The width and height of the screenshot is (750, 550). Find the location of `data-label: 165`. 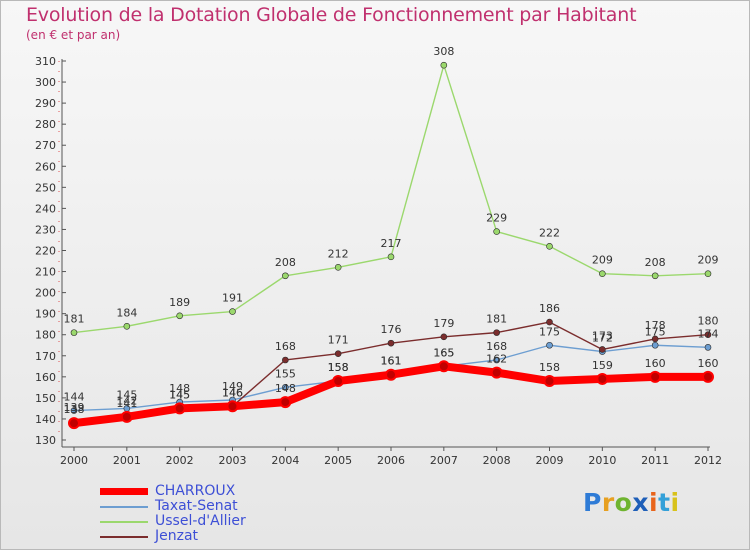

data-label: 165 is located at coordinates (443, 352).